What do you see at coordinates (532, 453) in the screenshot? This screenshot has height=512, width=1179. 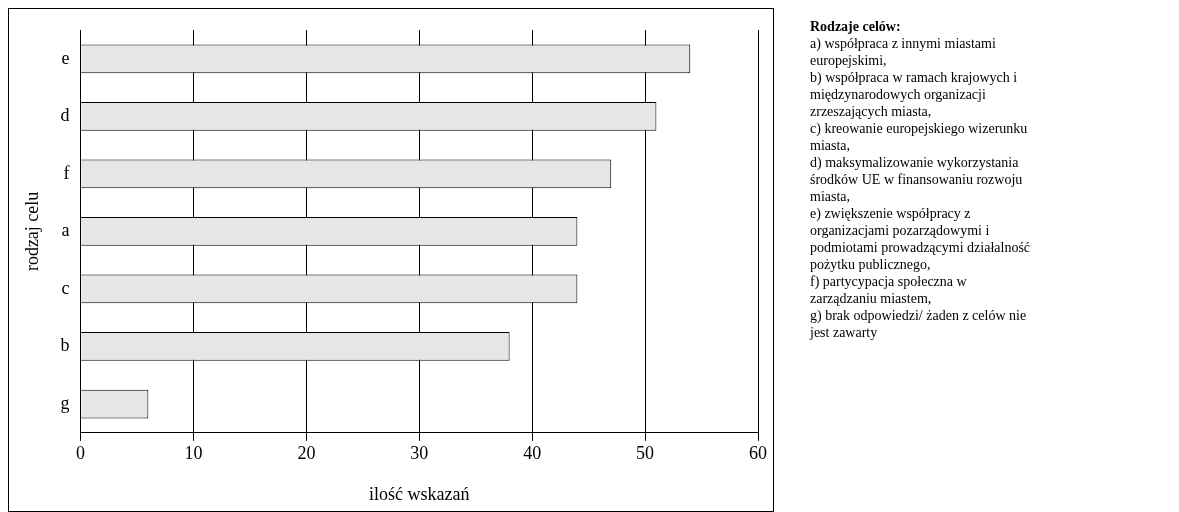 I see `x-tick-label: 40` at bounding box center [532, 453].